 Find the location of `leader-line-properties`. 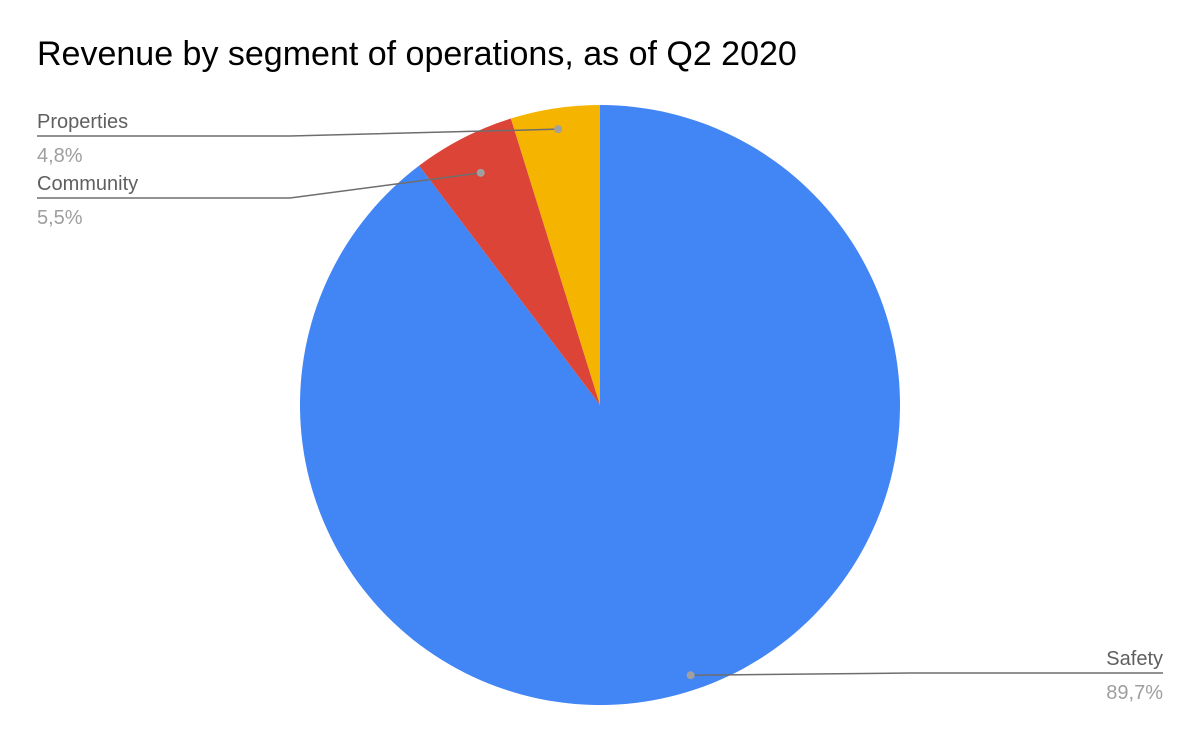

leader-line-properties is located at coordinates (298, 132).